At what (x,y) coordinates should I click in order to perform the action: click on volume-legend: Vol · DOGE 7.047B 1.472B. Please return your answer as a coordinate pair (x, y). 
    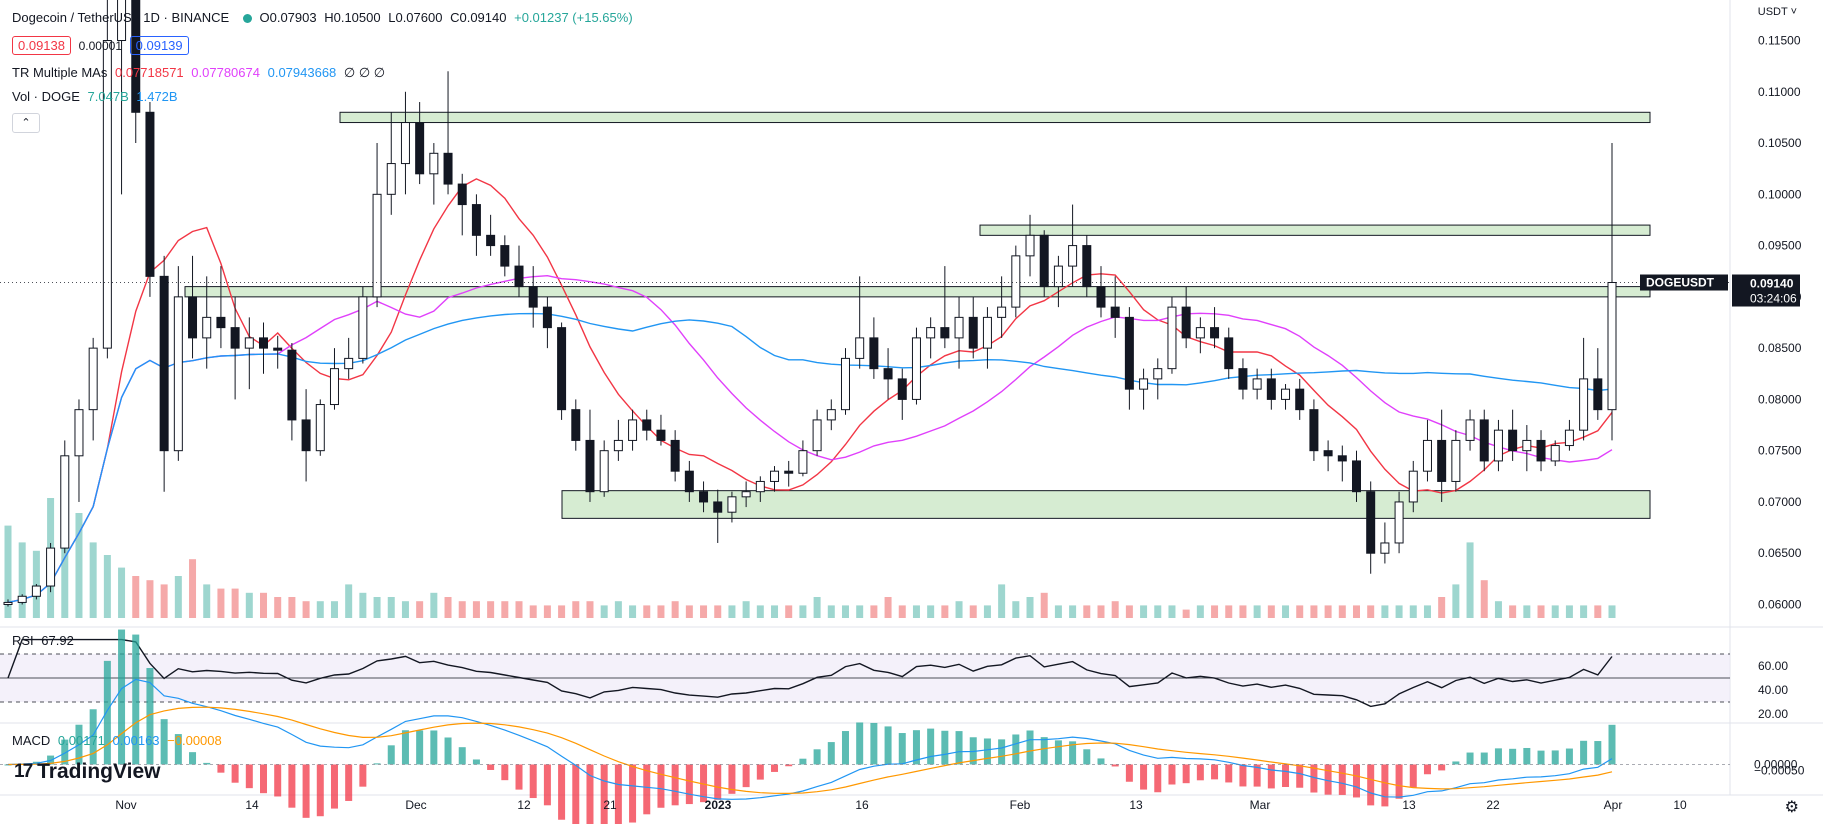
    Looking at the image, I should click on (97, 96).